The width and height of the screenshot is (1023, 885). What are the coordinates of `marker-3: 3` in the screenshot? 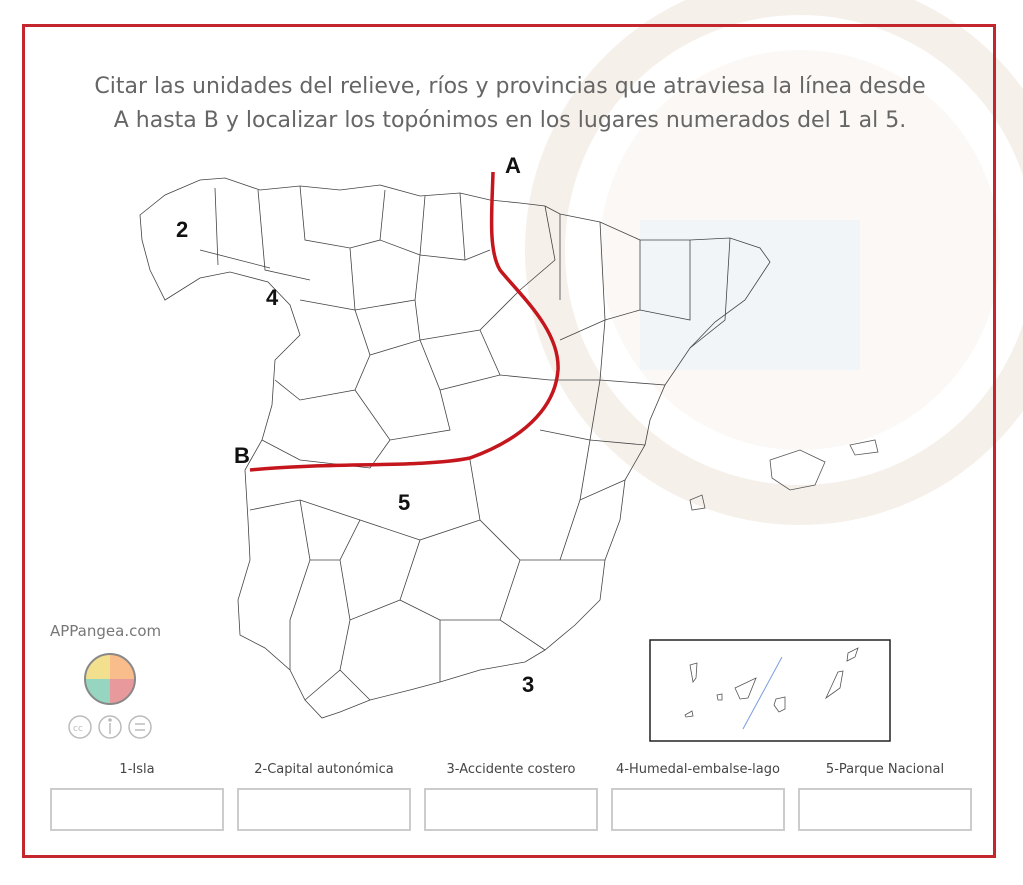 It's located at (528, 684).